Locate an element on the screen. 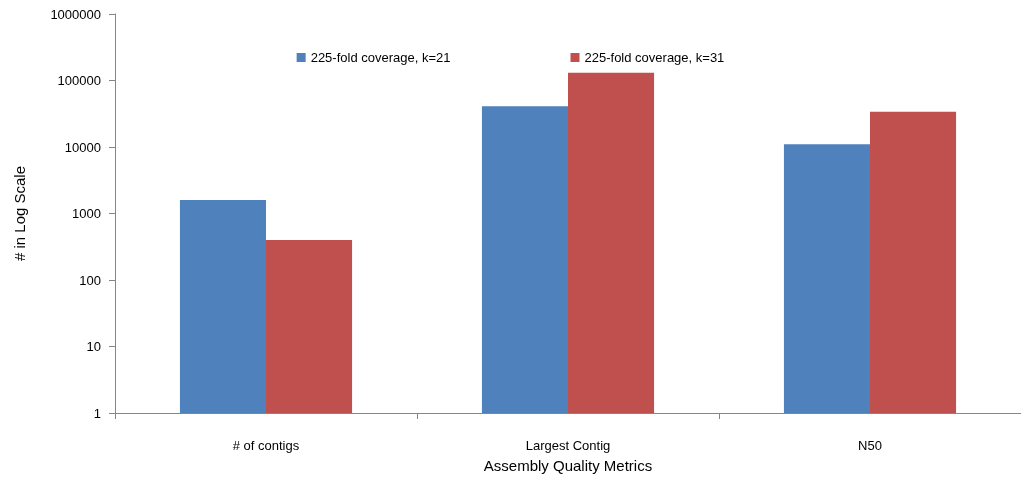 This screenshot has height=502, width=1021. x-tick-label: # of contigs is located at coordinates (266, 445).